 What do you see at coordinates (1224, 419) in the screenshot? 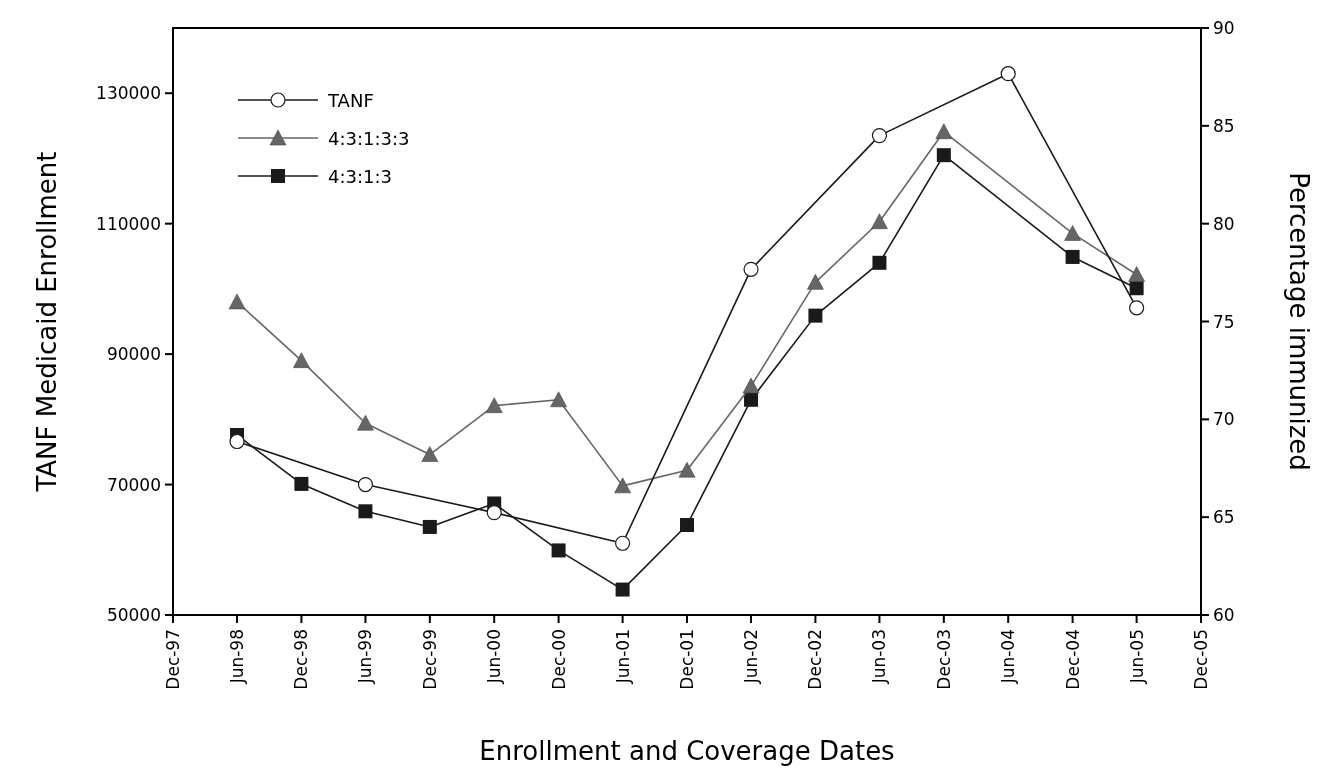
I see `y2-tick-label: 70` at bounding box center [1224, 419].